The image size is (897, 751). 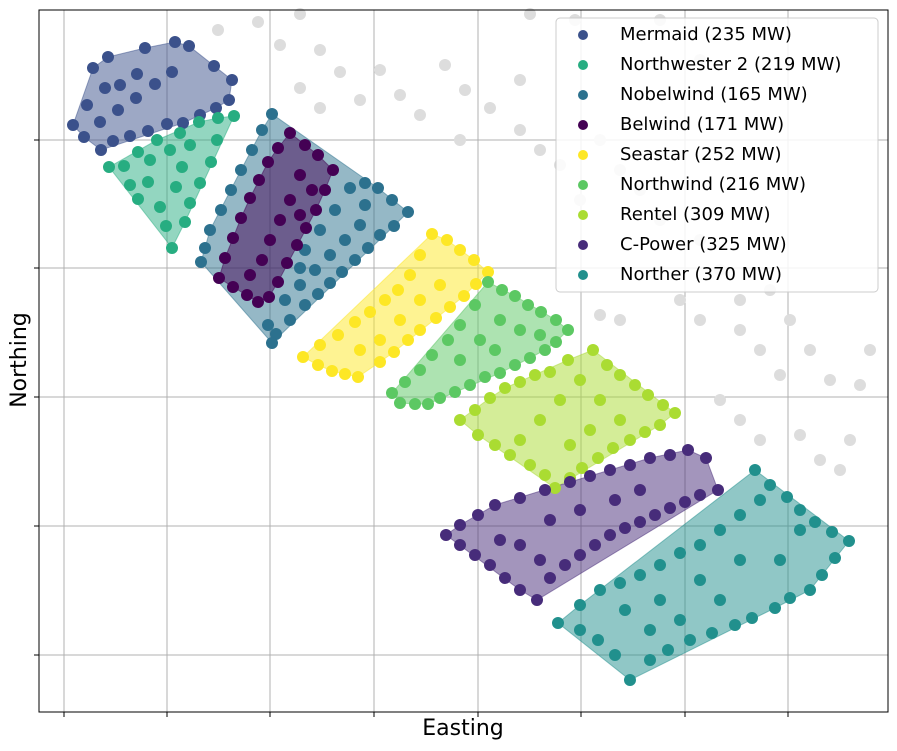 What do you see at coordinates (706, 34) in the screenshot?
I see `legend-label: Mermaid (235 MW)` at bounding box center [706, 34].